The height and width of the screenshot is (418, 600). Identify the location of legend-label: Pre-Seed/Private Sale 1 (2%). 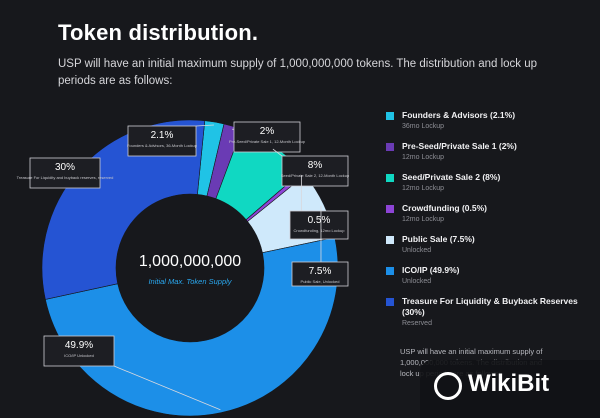
(459, 146).